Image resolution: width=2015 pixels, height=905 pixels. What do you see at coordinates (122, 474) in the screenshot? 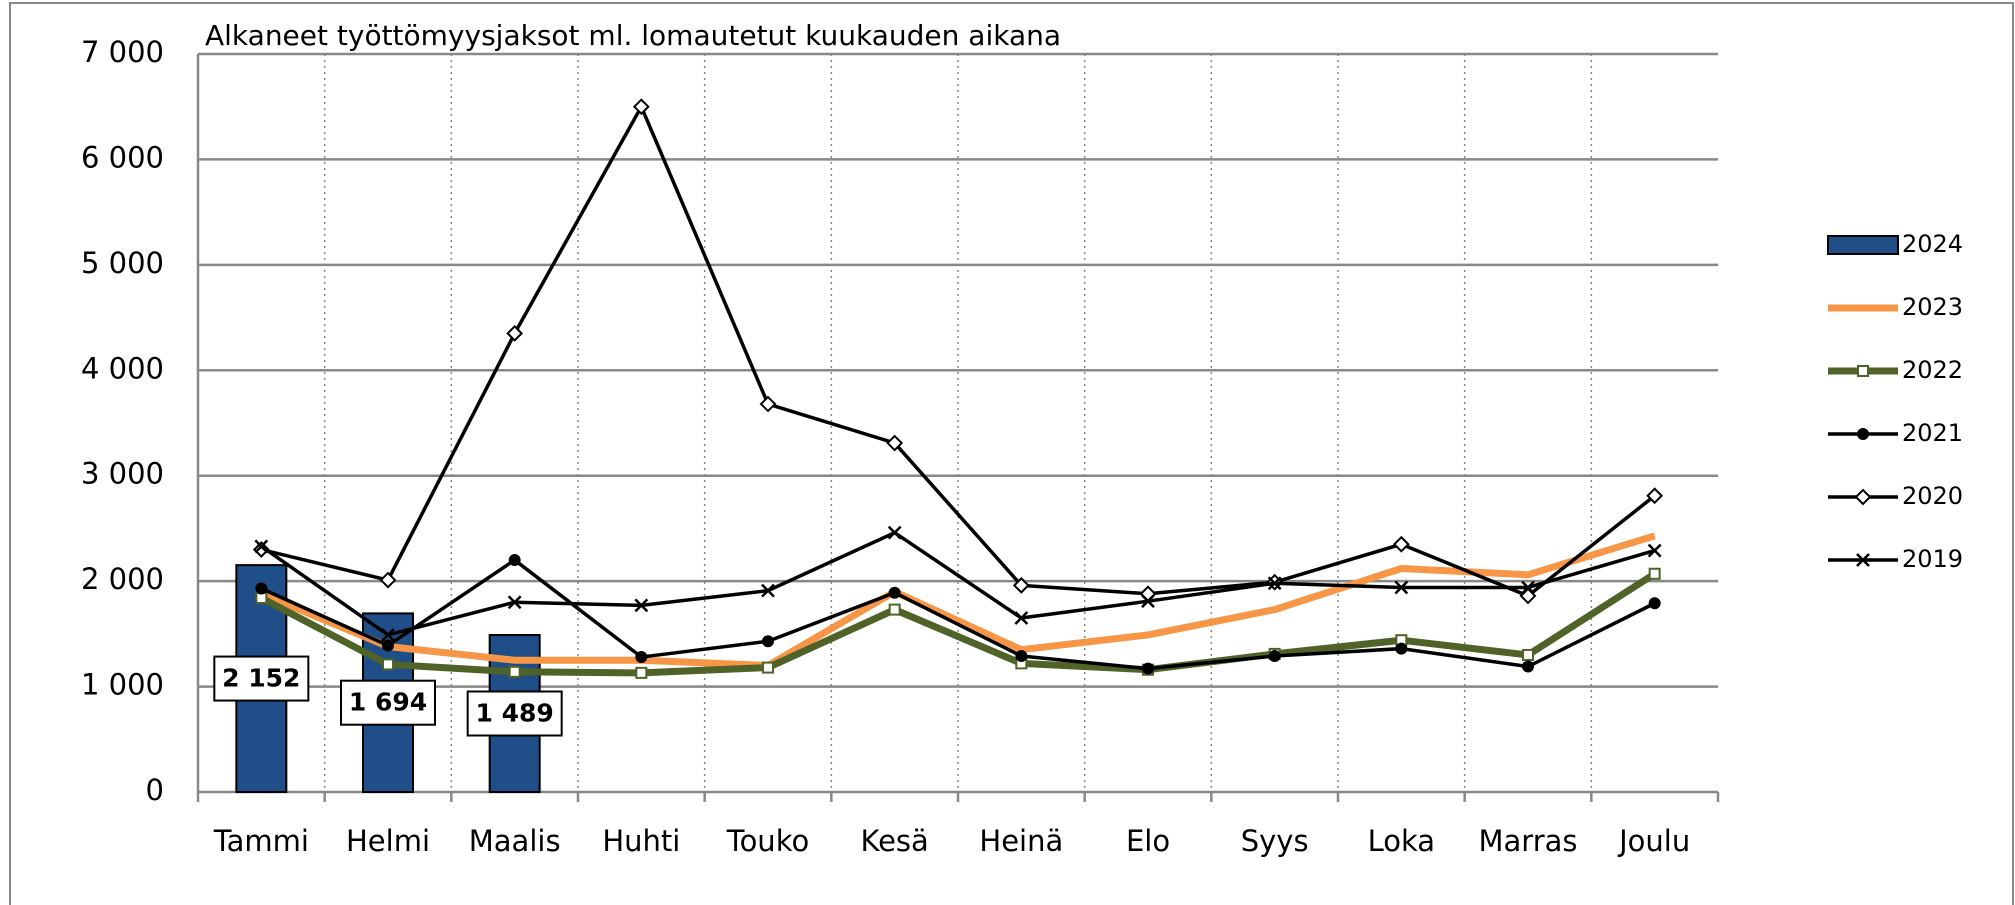
I see `y-tick-label: 3 000` at bounding box center [122, 474].